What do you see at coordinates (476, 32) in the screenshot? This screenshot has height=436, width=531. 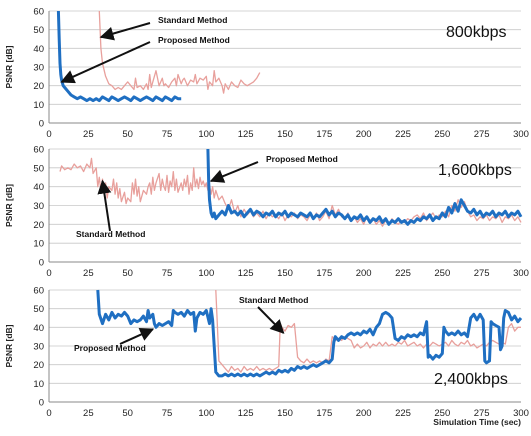 I see `bitrate-label: 800kbps` at bounding box center [476, 32].